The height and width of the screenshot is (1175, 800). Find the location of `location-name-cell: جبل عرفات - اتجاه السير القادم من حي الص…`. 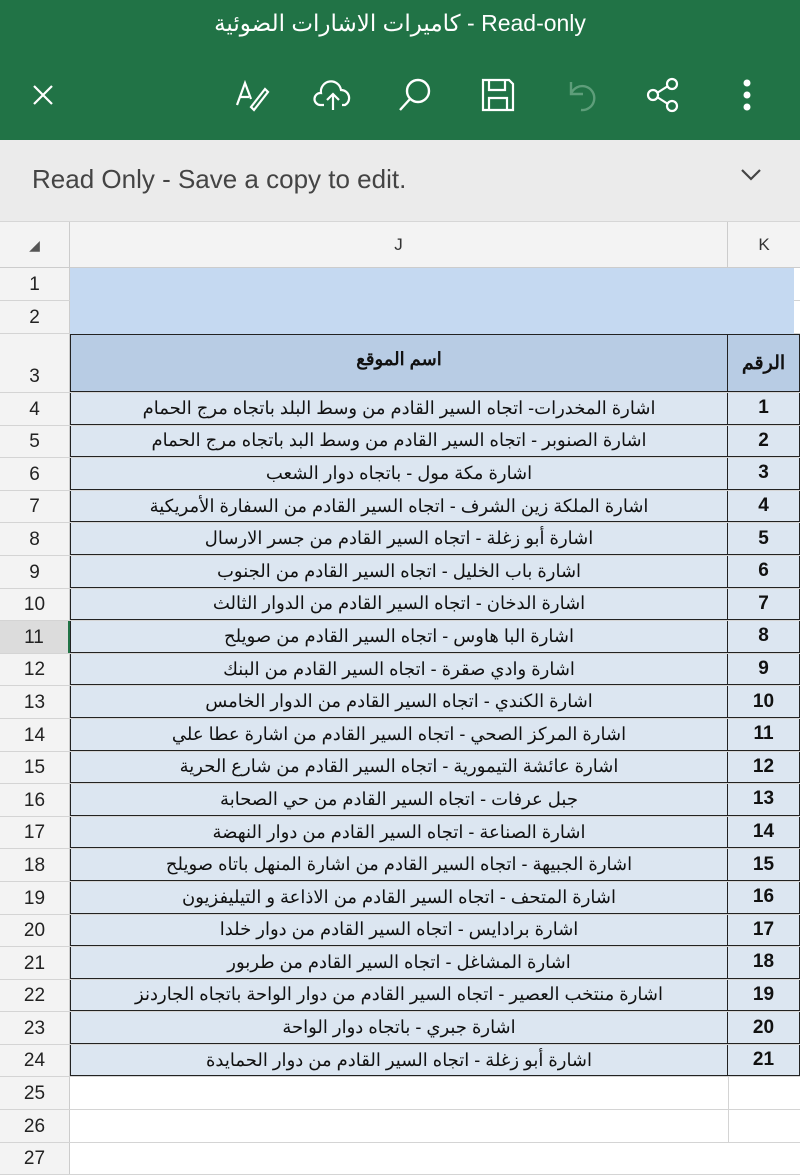

location-name-cell: جبل عرفات - اتجاه السير القادم من حي الص… is located at coordinates (399, 800).